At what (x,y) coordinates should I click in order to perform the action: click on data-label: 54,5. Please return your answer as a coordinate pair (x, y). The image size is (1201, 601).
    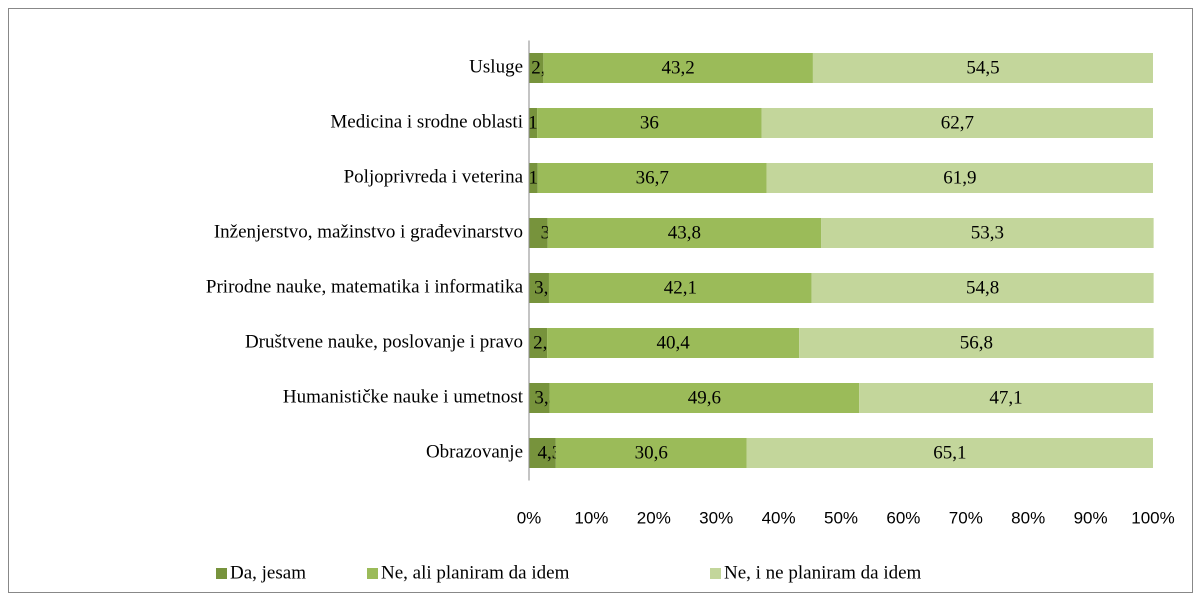
    Looking at the image, I should click on (982, 67).